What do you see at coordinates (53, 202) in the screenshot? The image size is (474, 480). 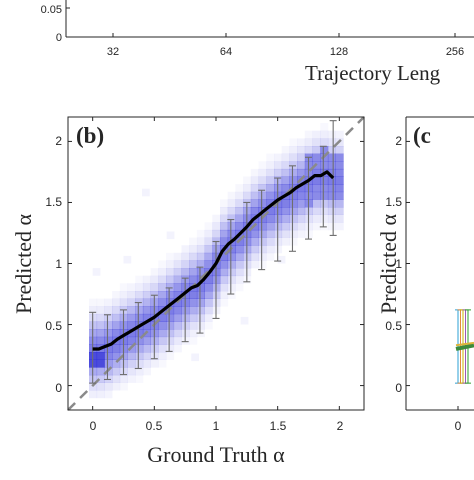 I see `b-ytick-label: 1.5` at bounding box center [53, 202].